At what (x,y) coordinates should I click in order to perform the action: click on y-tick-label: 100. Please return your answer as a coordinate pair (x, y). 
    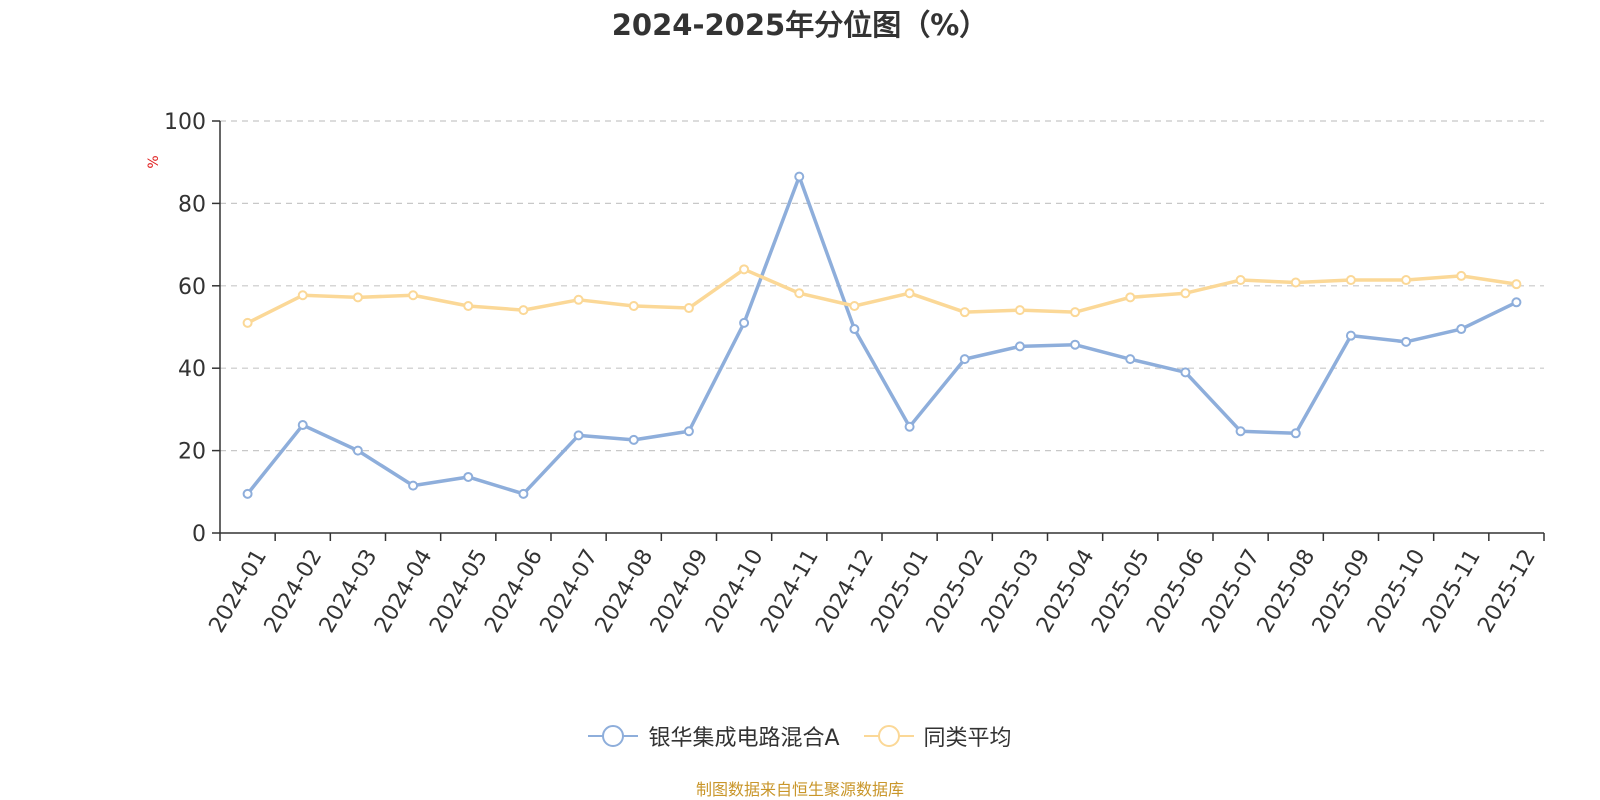
    Looking at the image, I should click on (185, 122).